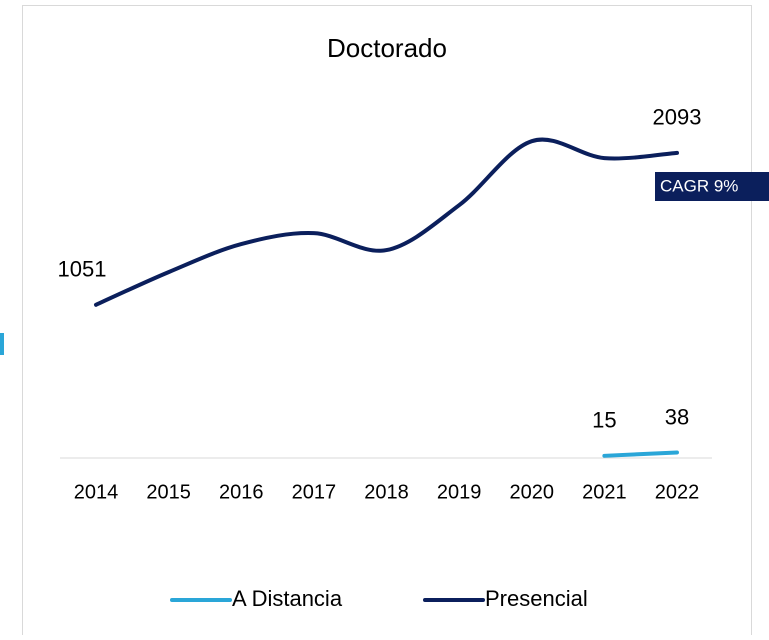  Describe the element at coordinates (241, 492) in the screenshot. I see `x-tick-label: 2016` at that location.